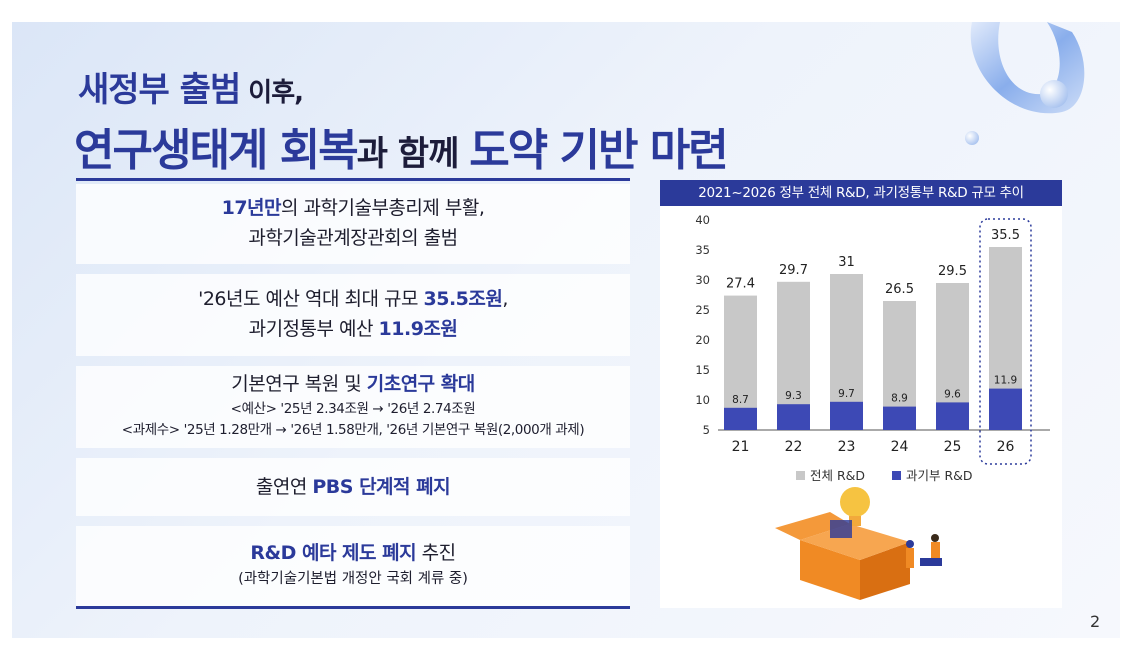  I want to click on y-tick-label: 15, so click(702, 370).